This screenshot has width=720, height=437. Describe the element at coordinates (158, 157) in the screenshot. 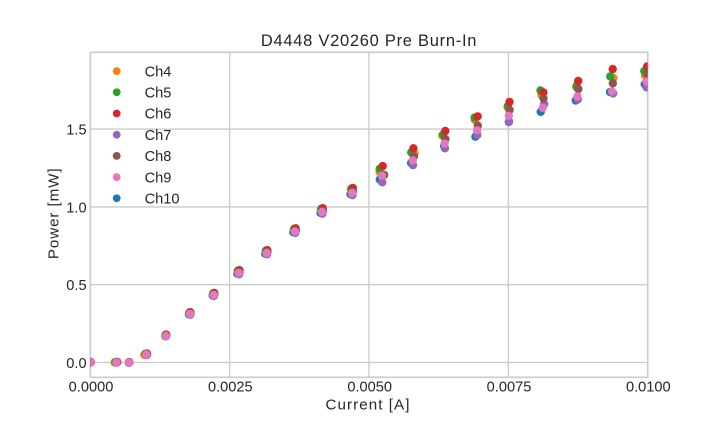

I see `svg-text: Ch8` at that location.